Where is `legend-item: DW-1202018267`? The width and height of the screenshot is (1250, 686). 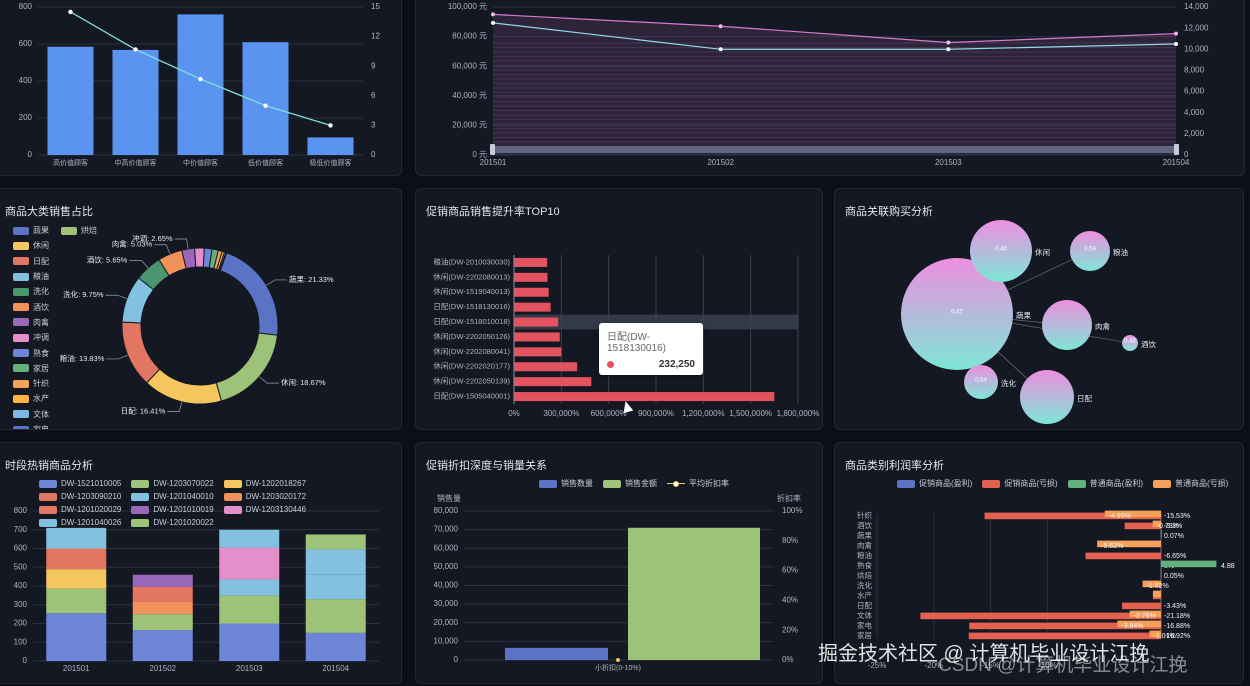 legend-item: DW-1202018267 is located at coordinates (264, 483).